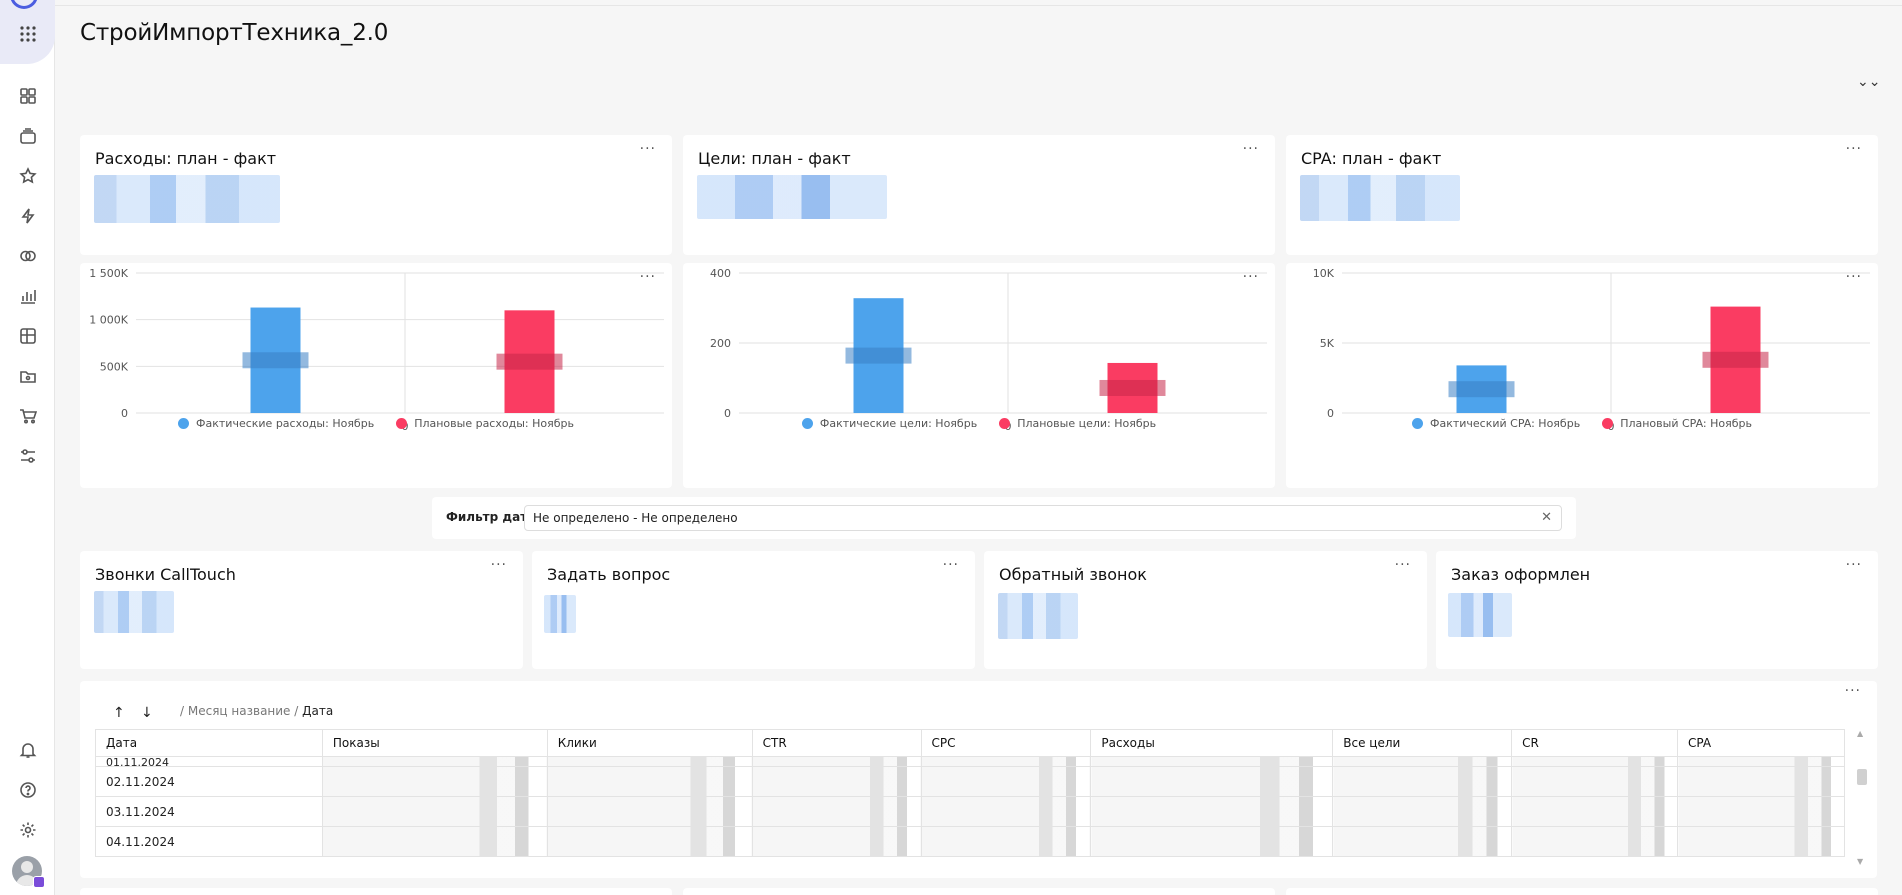  Describe the element at coordinates (1862, 799) in the screenshot. I see `table-scrollbar: ▲ ▼` at that location.